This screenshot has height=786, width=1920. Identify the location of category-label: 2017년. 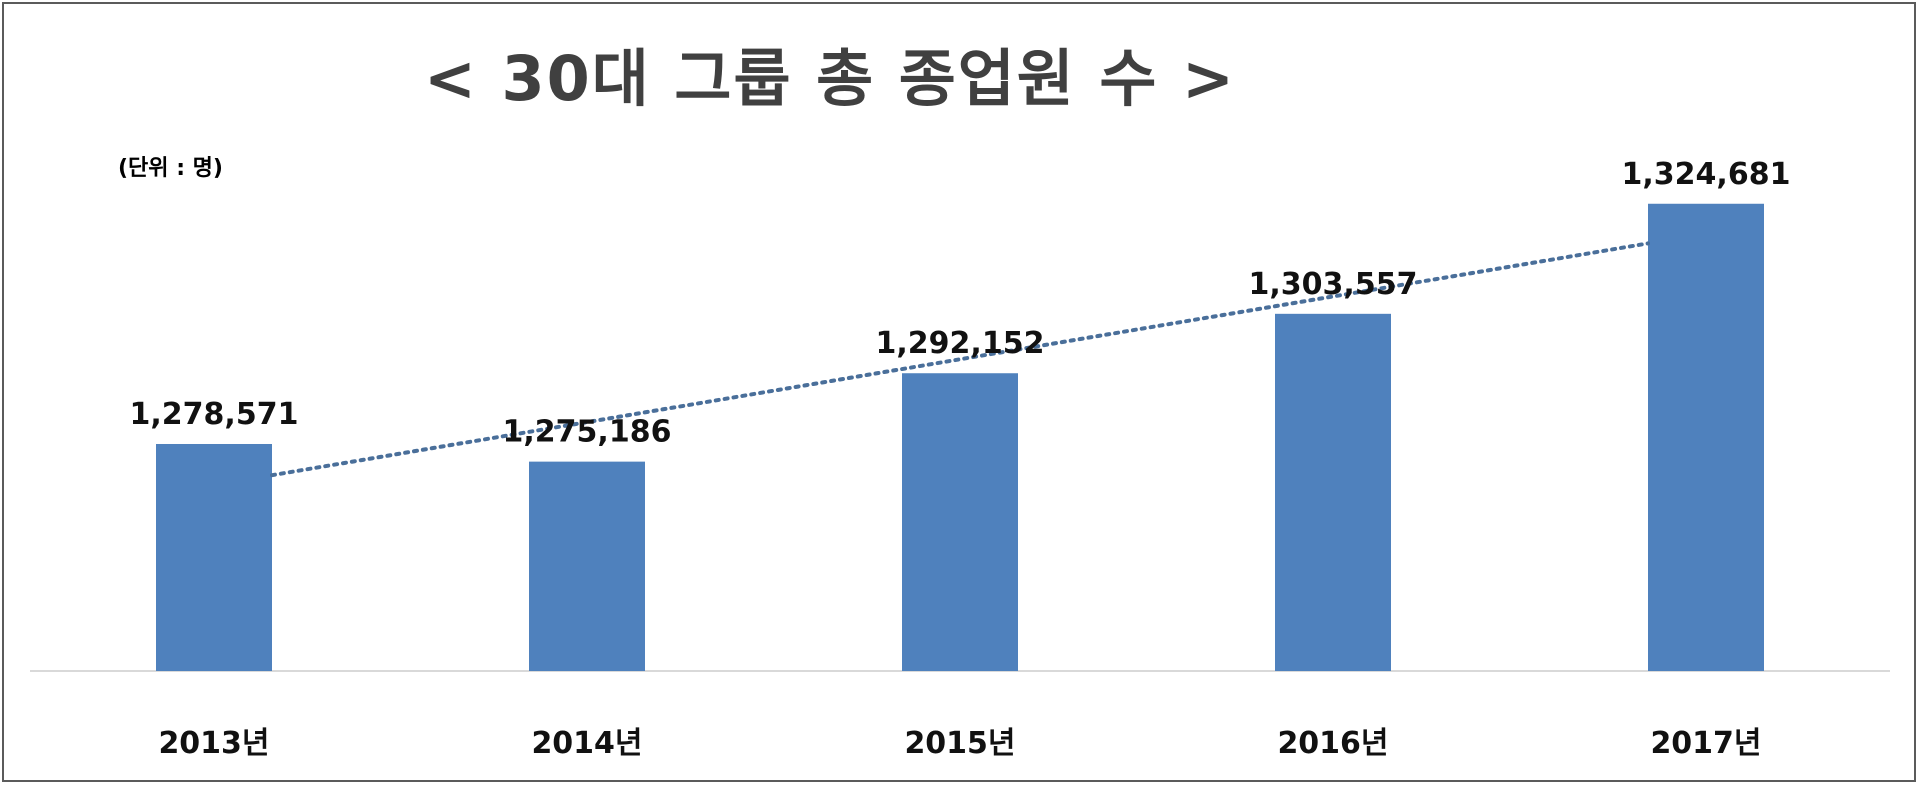
(1705, 743).